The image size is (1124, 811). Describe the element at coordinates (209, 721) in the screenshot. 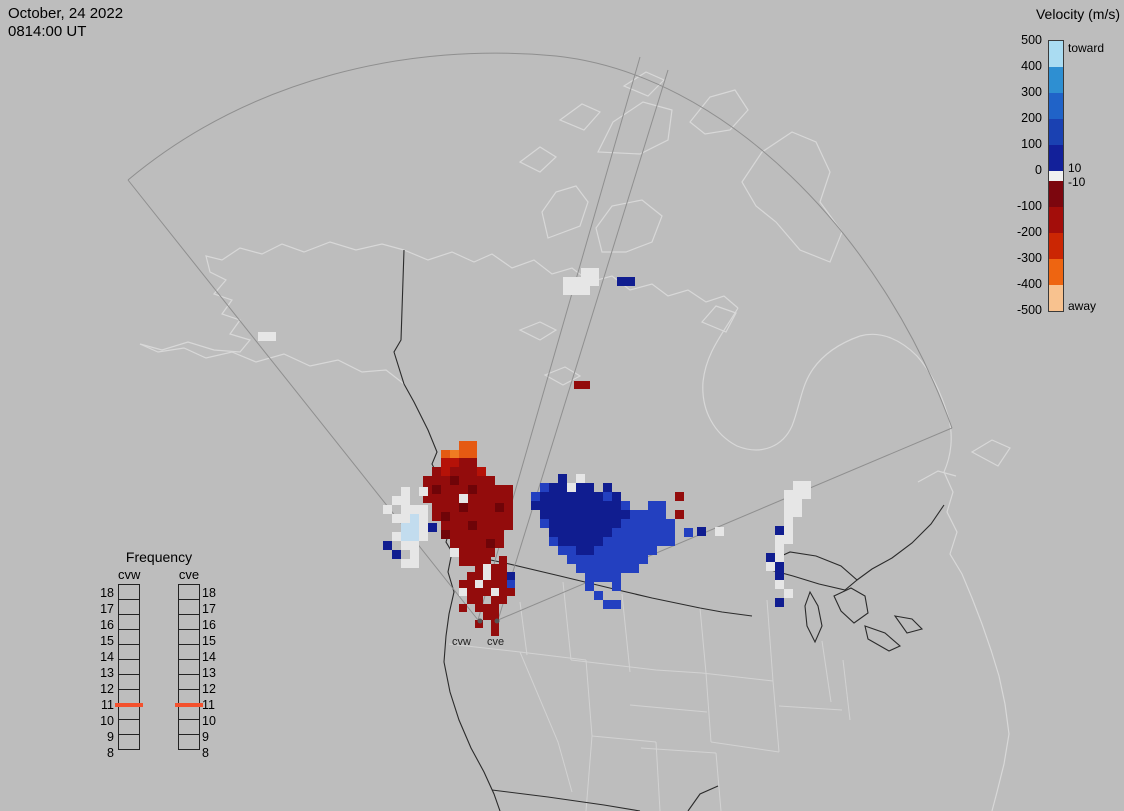

I see `frequency-tick-label: 10` at that location.